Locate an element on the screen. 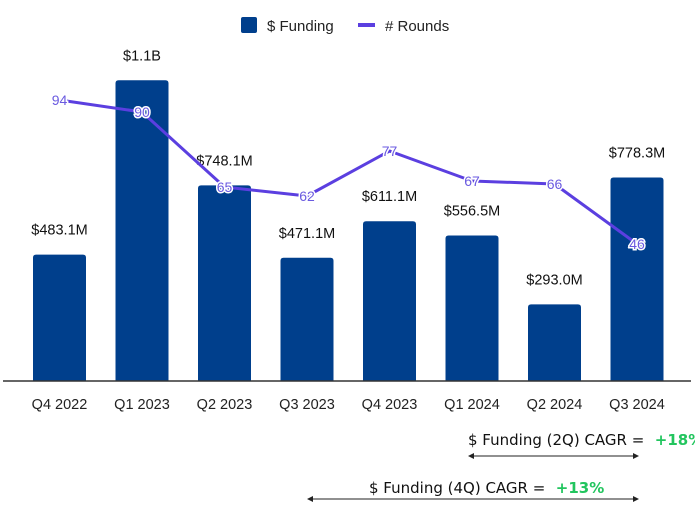 This screenshot has width=695, height=517. funding-bar-label: $483.1M is located at coordinates (59, 231).